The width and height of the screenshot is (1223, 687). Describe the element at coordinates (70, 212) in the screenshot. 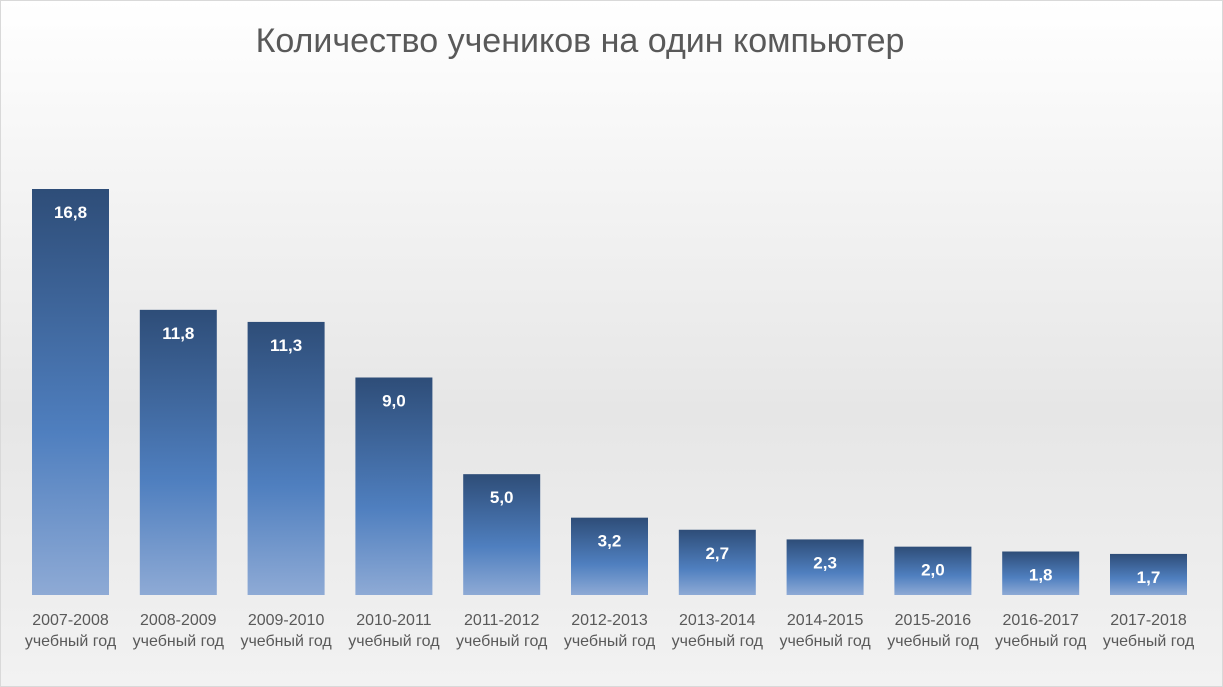

I see `data-label: 16,8` at that location.